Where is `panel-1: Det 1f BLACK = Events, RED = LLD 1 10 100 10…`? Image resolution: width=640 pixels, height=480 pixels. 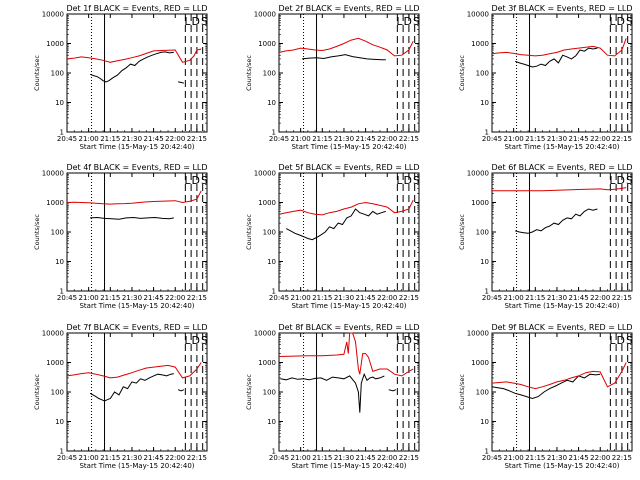 panel-1: Det 1f BLACK = Events, RED = LLD 1 10 100 10… is located at coordinates (120, 77).